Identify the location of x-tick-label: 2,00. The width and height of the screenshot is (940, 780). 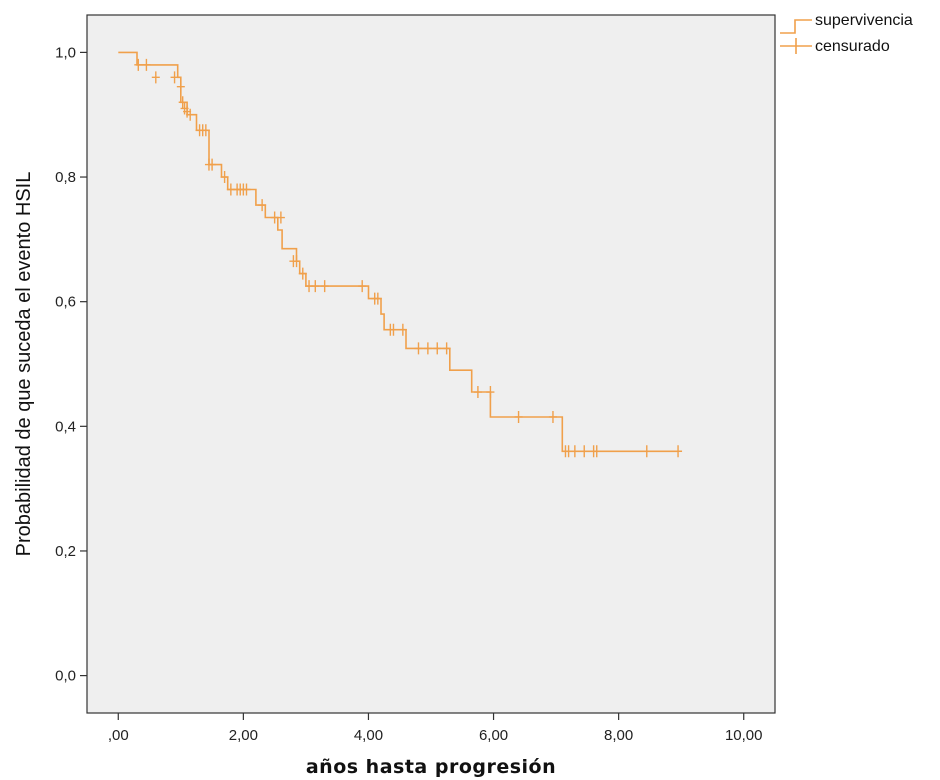
(243, 735).